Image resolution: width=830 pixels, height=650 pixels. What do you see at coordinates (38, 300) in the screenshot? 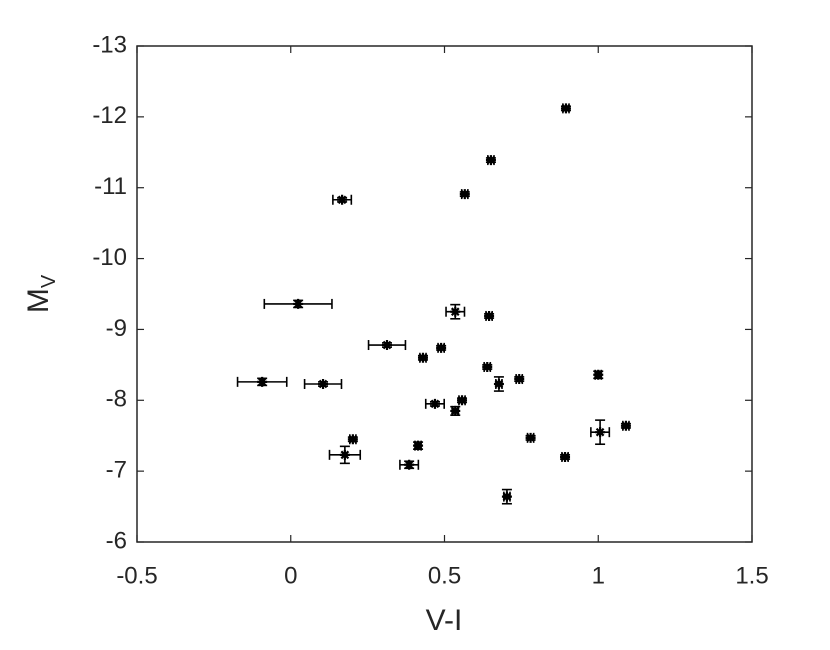
I see `y-label-text: M` at bounding box center [38, 300].